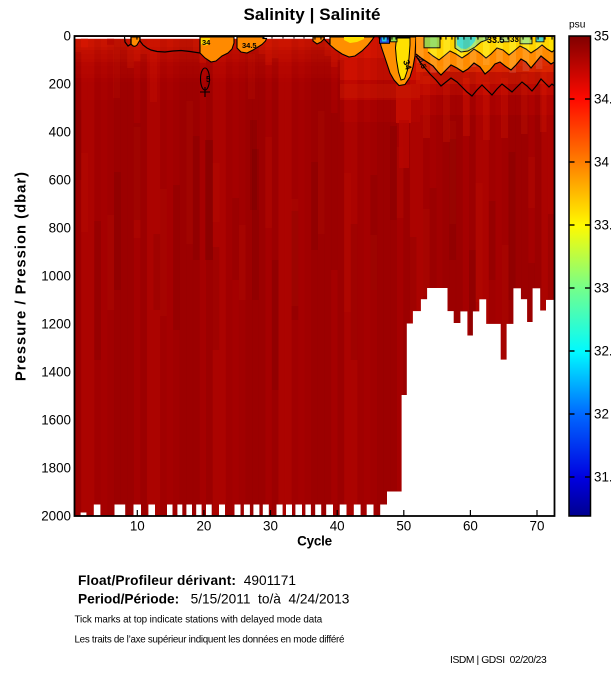  Describe the element at coordinates (67, 36) in the screenshot. I see `svg-text: 0` at that location.